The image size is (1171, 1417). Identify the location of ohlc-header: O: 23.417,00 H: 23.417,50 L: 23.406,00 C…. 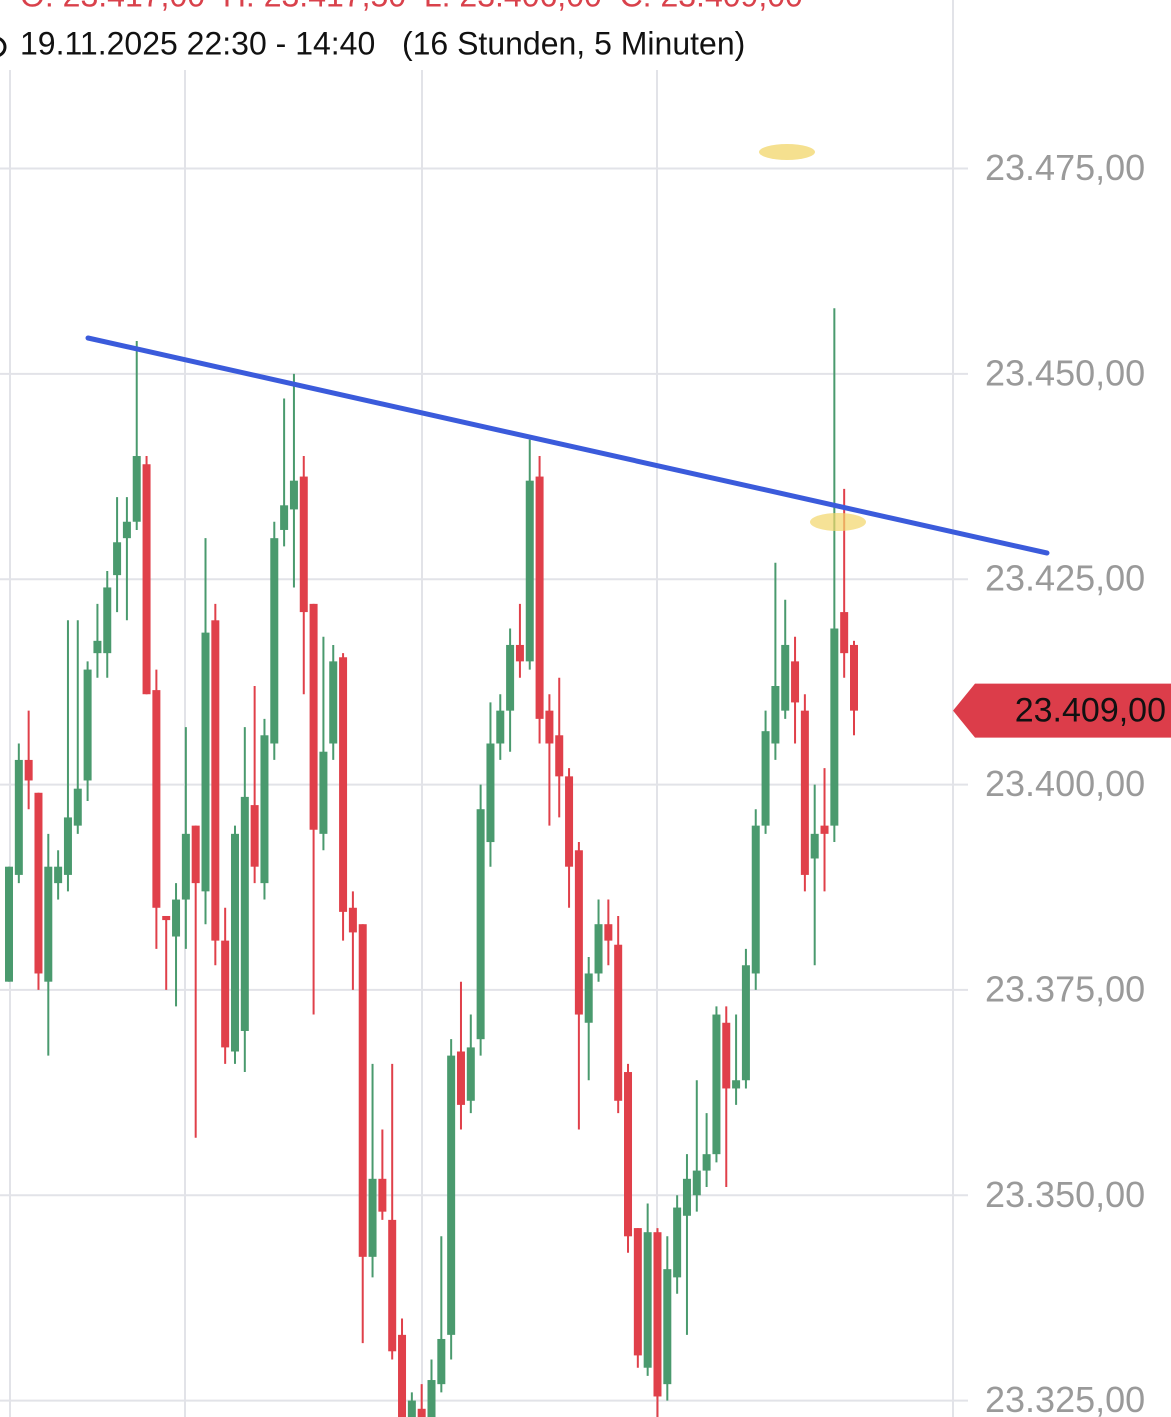
(411, 6).